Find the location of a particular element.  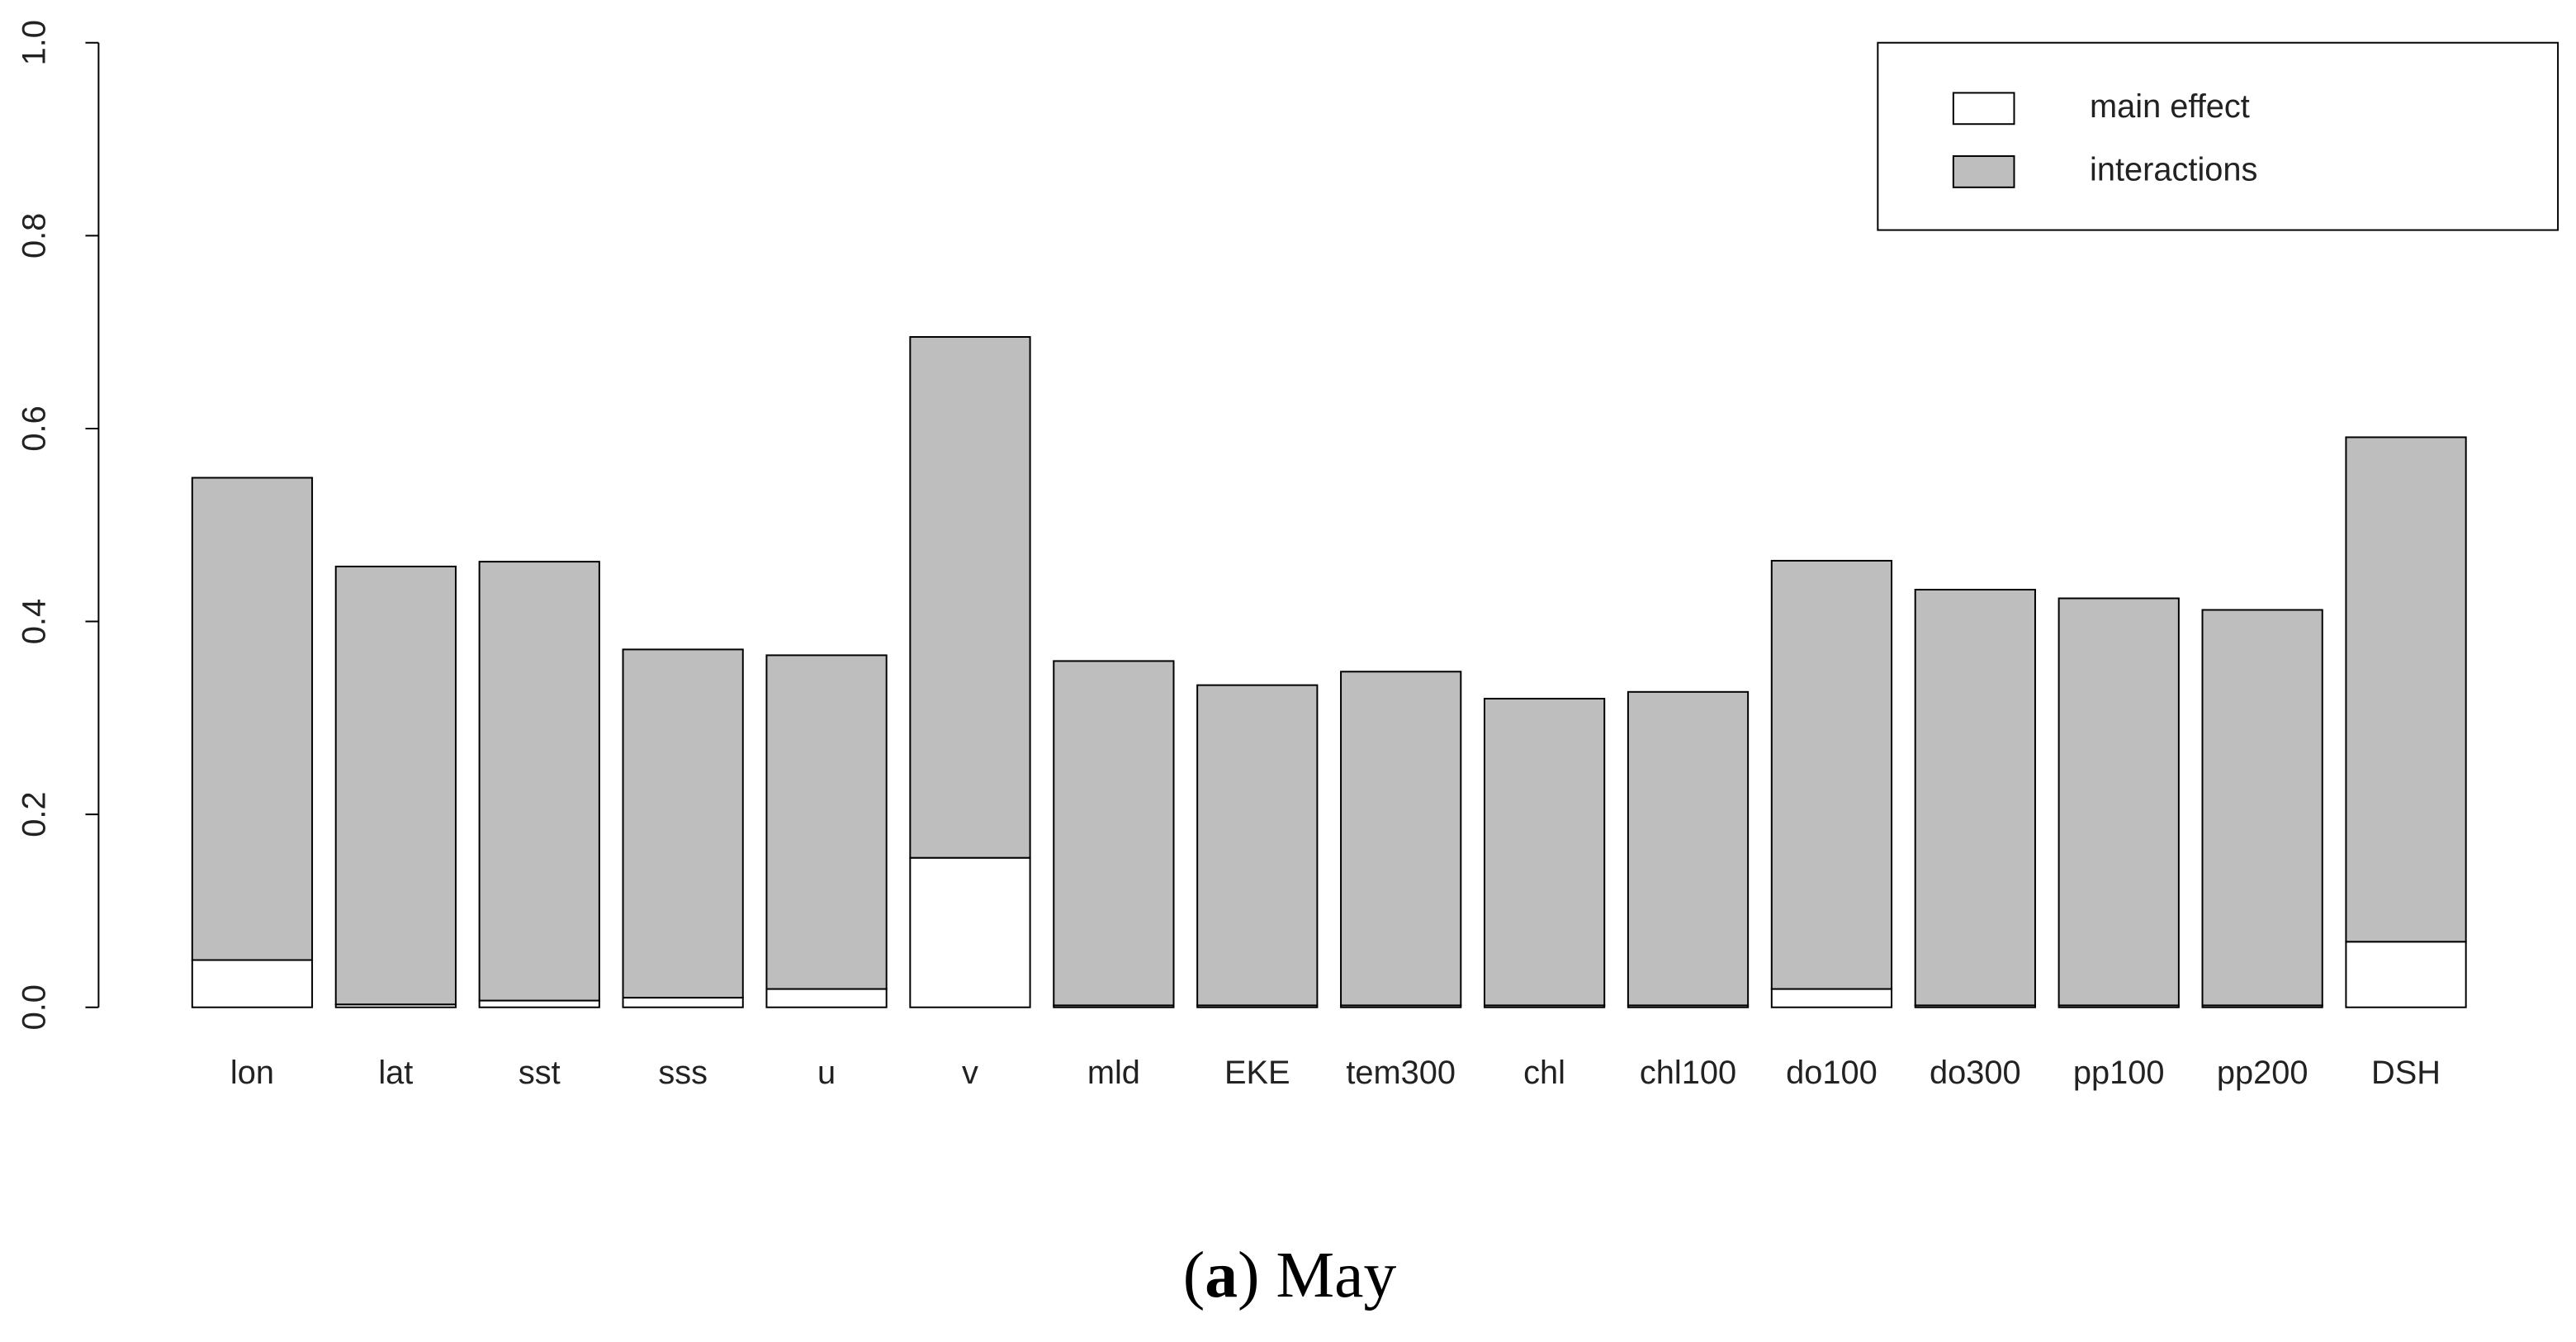

x-tick-label: v is located at coordinates (970, 1073).